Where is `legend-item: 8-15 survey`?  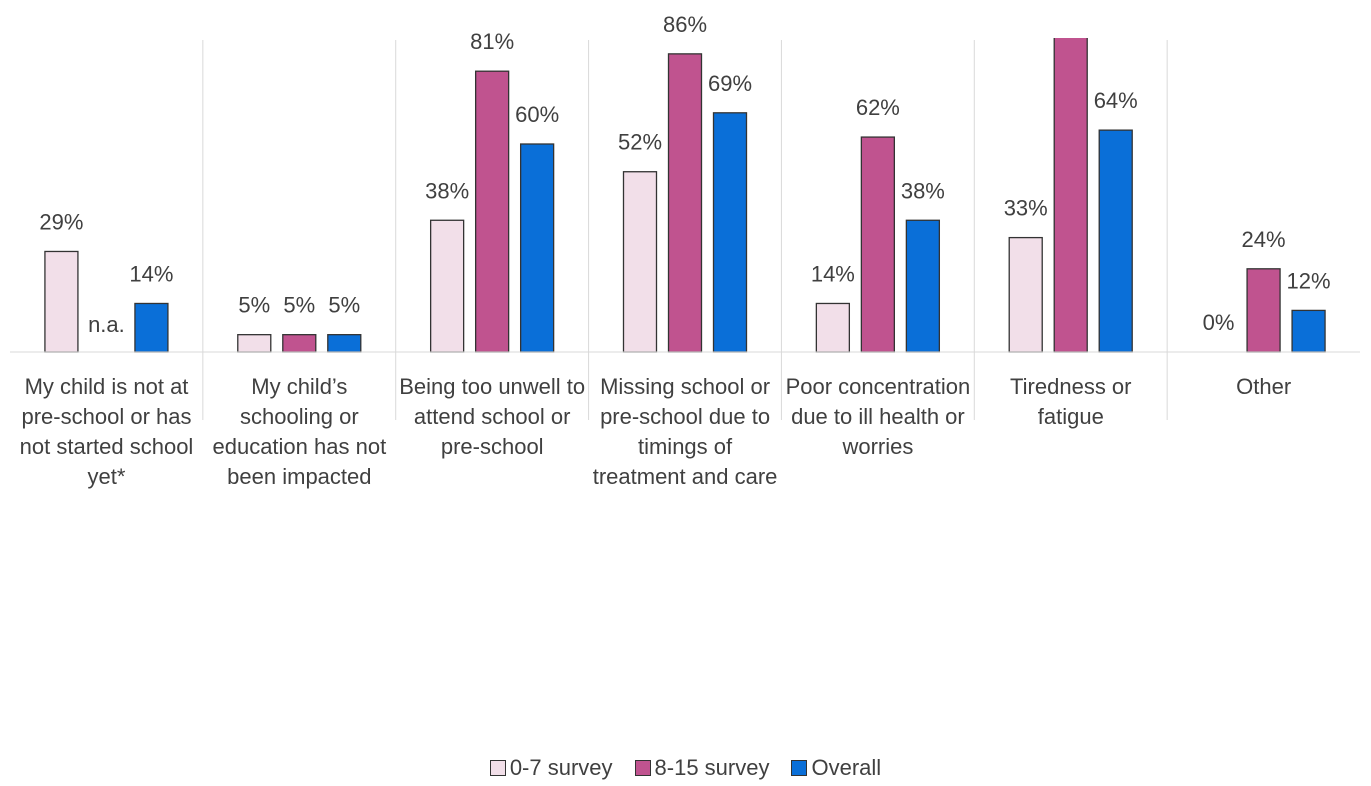
legend-item: 8-15 survey is located at coordinates (702, 768).